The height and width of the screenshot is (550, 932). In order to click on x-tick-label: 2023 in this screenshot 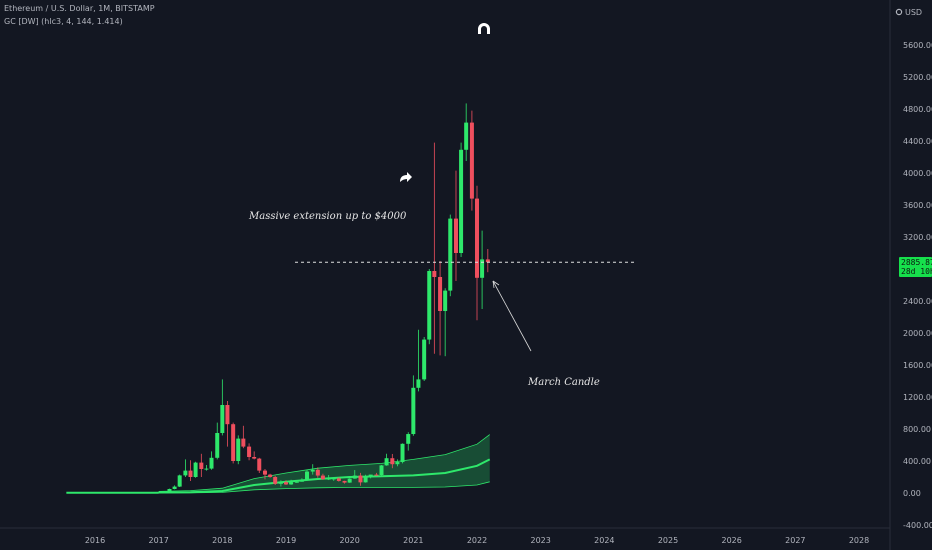, I will do `click(540, 540)`.